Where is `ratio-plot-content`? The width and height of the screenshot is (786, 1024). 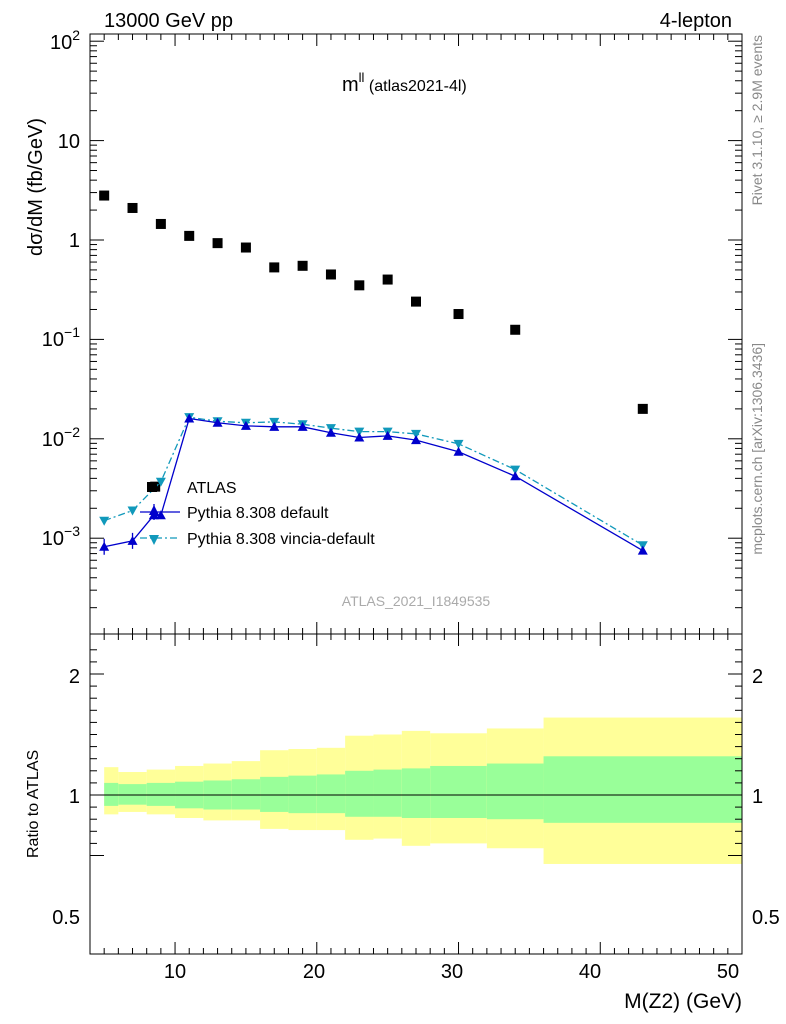
ratio-plot-content is located at coordinates (416, 790).